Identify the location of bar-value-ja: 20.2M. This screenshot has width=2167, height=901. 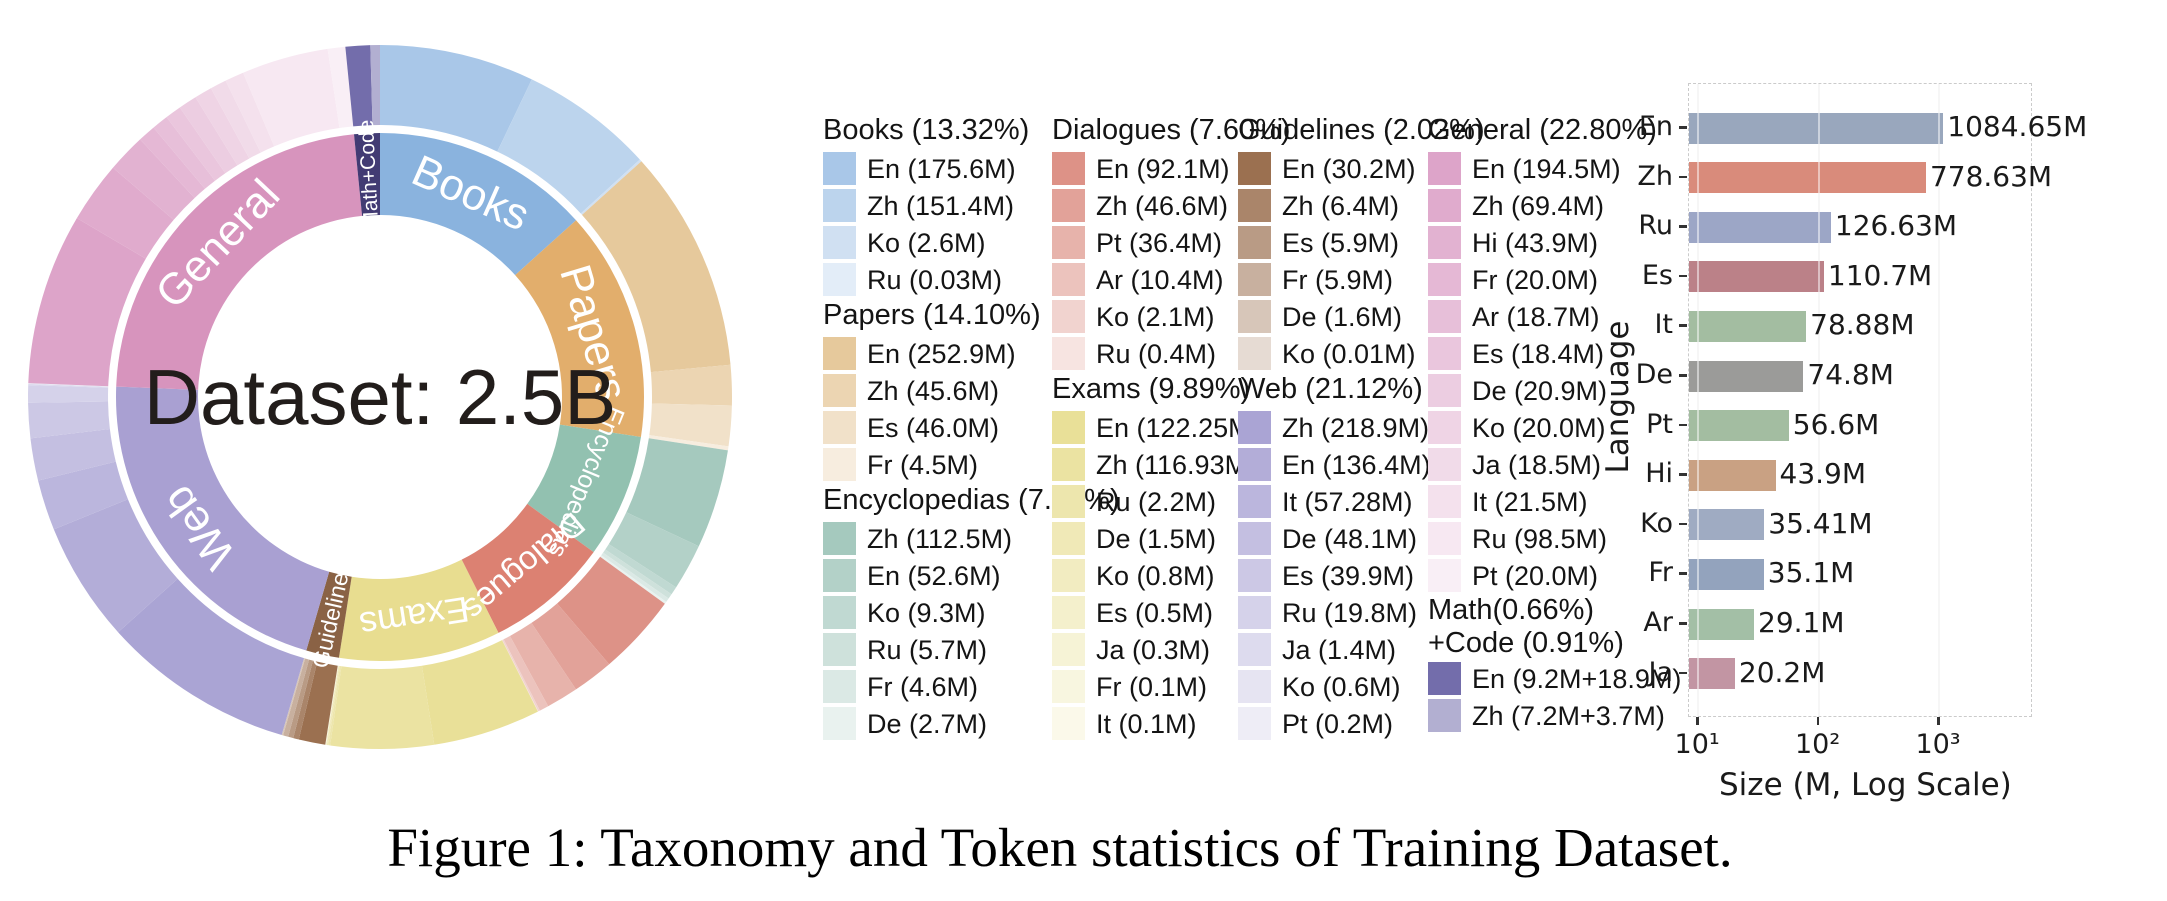
(1782, 672).